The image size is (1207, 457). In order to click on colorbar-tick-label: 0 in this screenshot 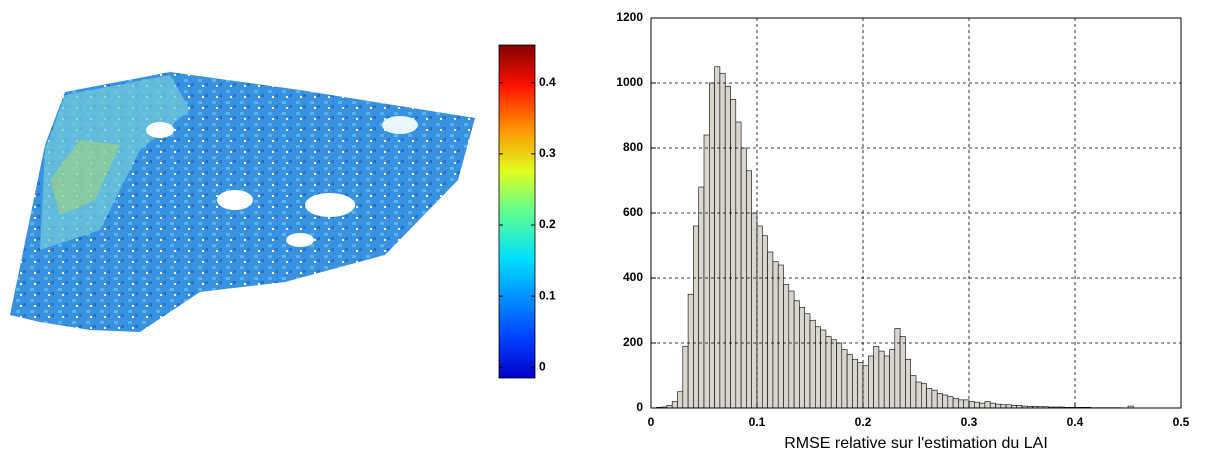, I will do `click(542, 366)`.